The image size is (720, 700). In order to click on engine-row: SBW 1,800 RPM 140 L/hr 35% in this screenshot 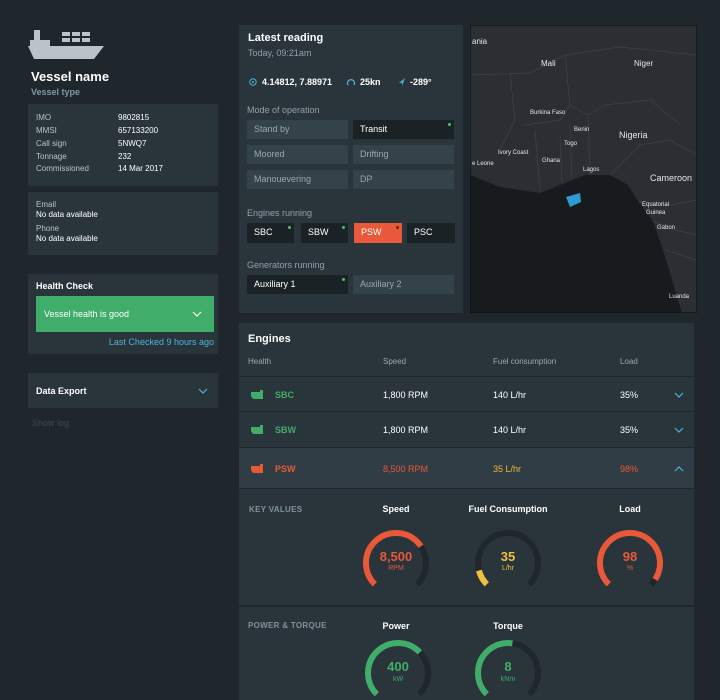, I will do `click(466, 429)`.